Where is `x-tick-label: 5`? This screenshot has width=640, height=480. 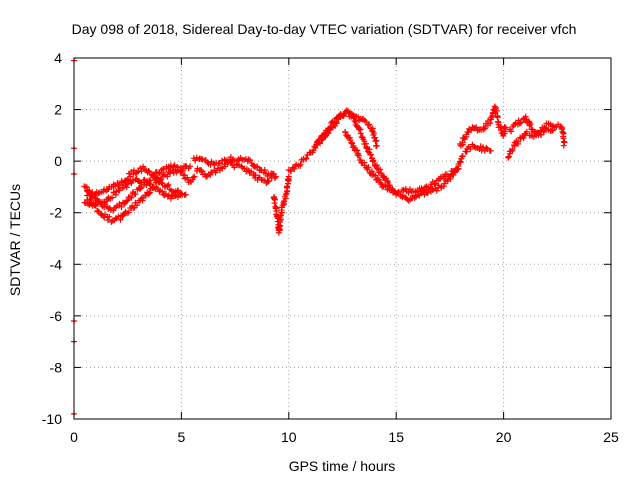 x-tick-label: 5 is located at coordinates (182, 437).